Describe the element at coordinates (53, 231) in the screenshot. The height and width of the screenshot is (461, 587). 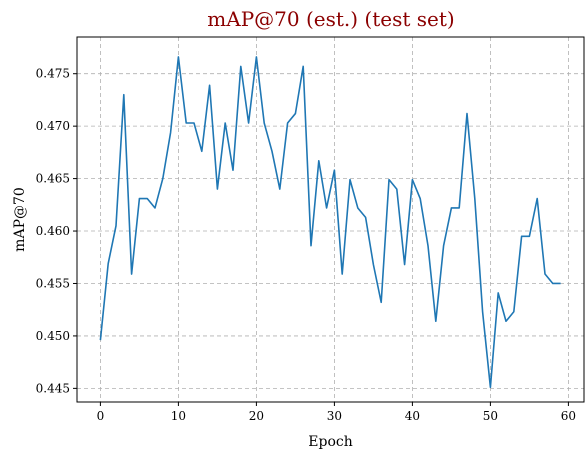
I see `y-tick-label: 0.460` at that location.